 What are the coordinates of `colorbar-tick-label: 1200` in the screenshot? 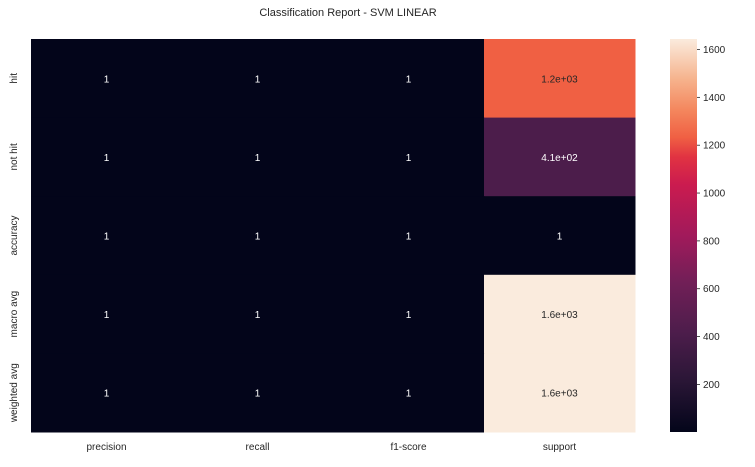 It's located at (714, 146).